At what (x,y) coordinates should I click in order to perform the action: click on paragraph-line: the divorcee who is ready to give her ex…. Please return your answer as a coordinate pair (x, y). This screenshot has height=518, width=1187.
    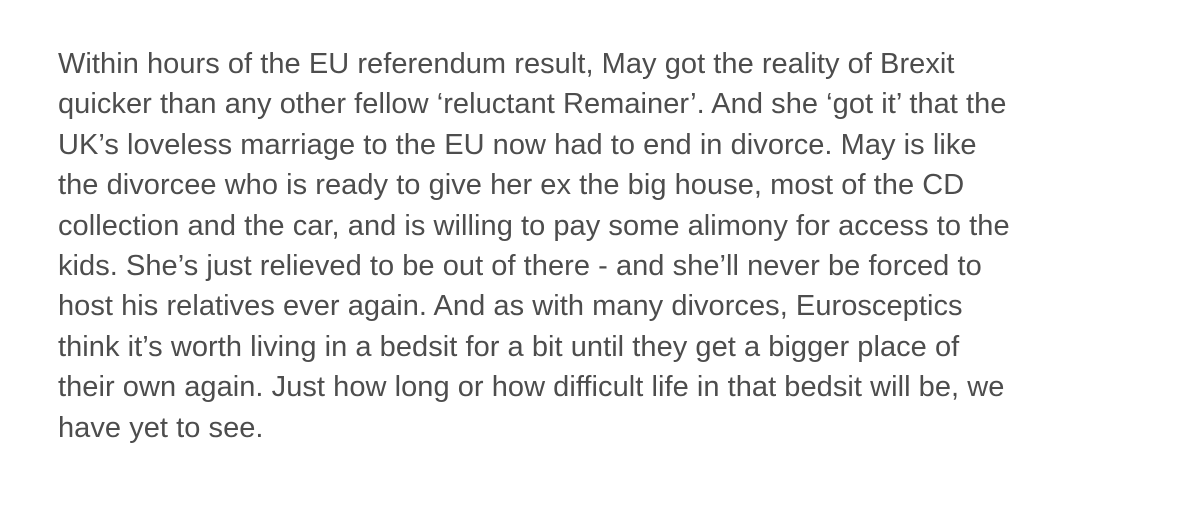
    Looking at the image, I should click on (511, 185).